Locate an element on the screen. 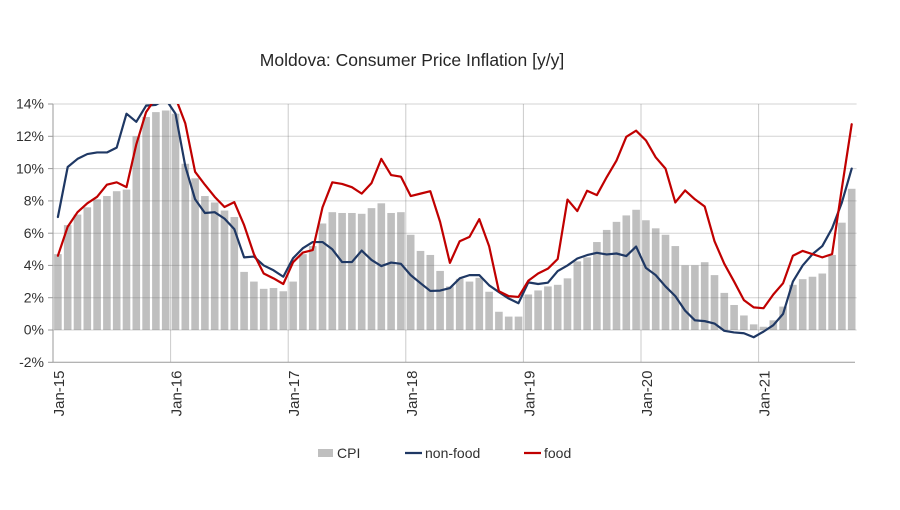 This screenshot has width=900, height=510. svg-text: 0% is located at coordinates (34, 330).